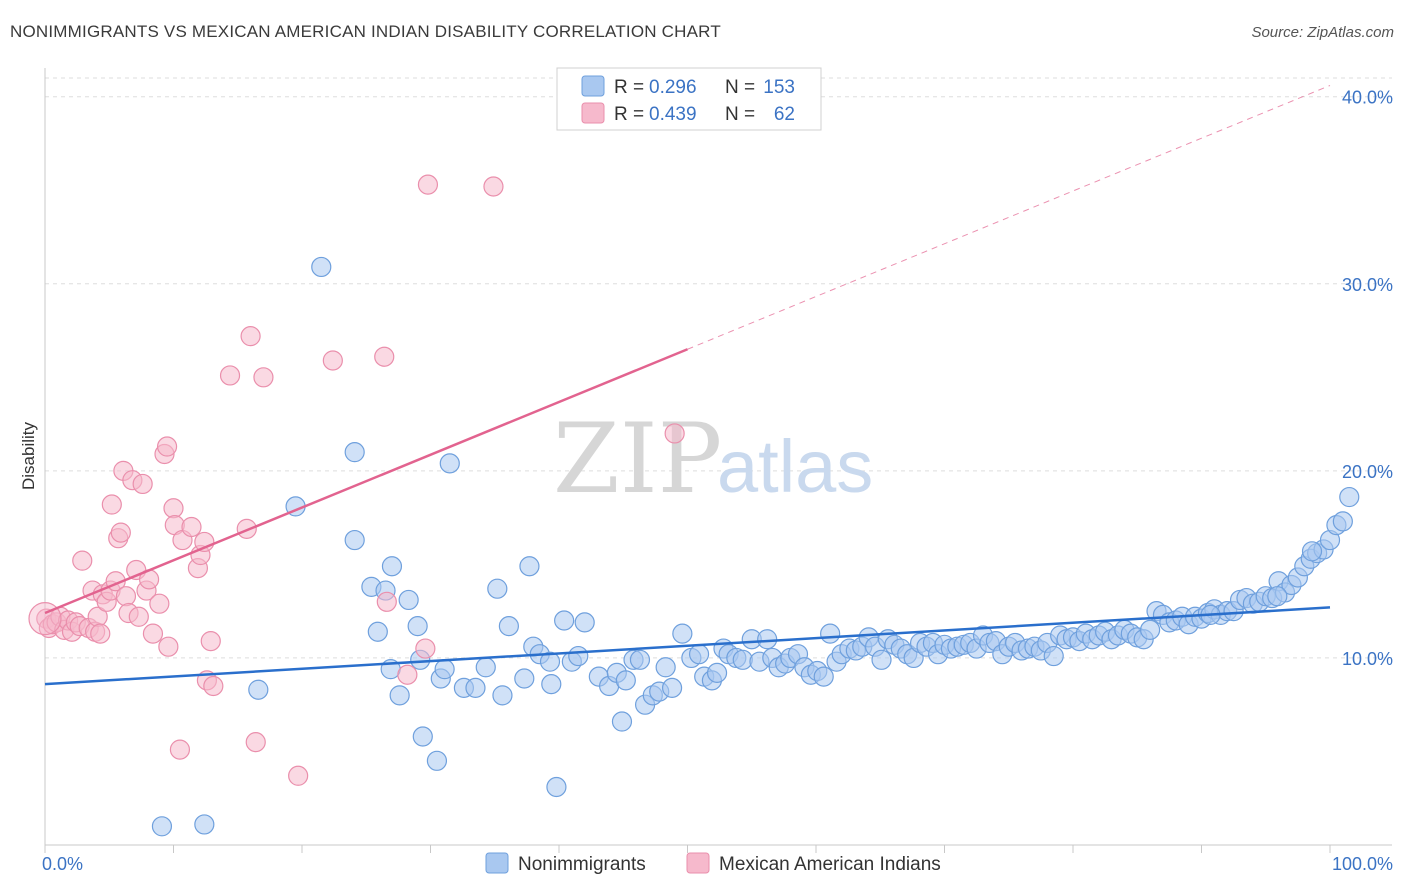 The width and height of the screenshot is (1406, 892). Describe the element at coordinates (740, 87) in the screenshot. I see `legend-n-label-1: N =` at that location.